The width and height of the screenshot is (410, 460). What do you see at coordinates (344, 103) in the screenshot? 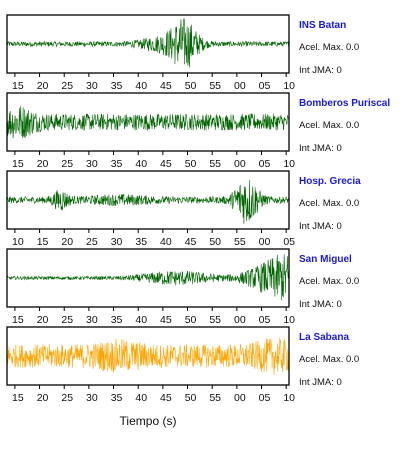
I see `station-name: Bomberos Puriscal` at bounding box center [344, 103].